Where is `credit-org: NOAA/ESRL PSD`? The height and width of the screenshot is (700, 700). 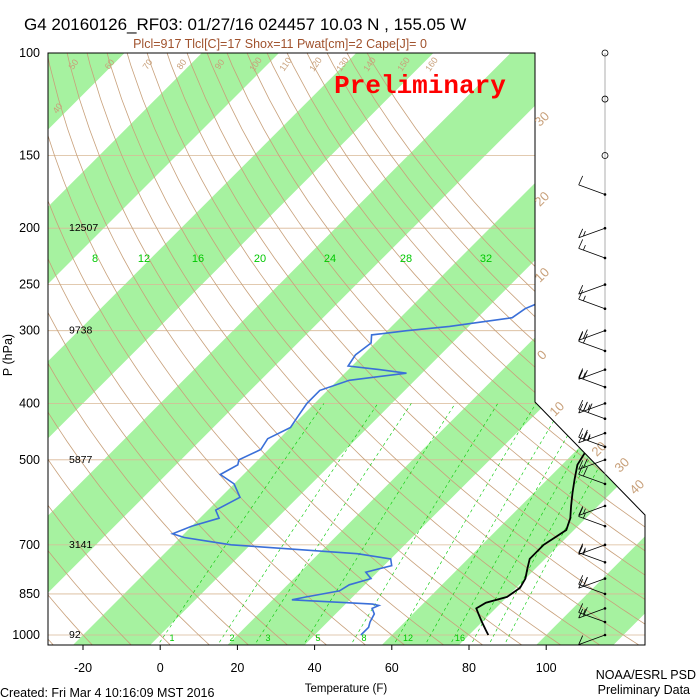 credit-org: NOAA/ESRL PSD is located at coordinates (646, 675).